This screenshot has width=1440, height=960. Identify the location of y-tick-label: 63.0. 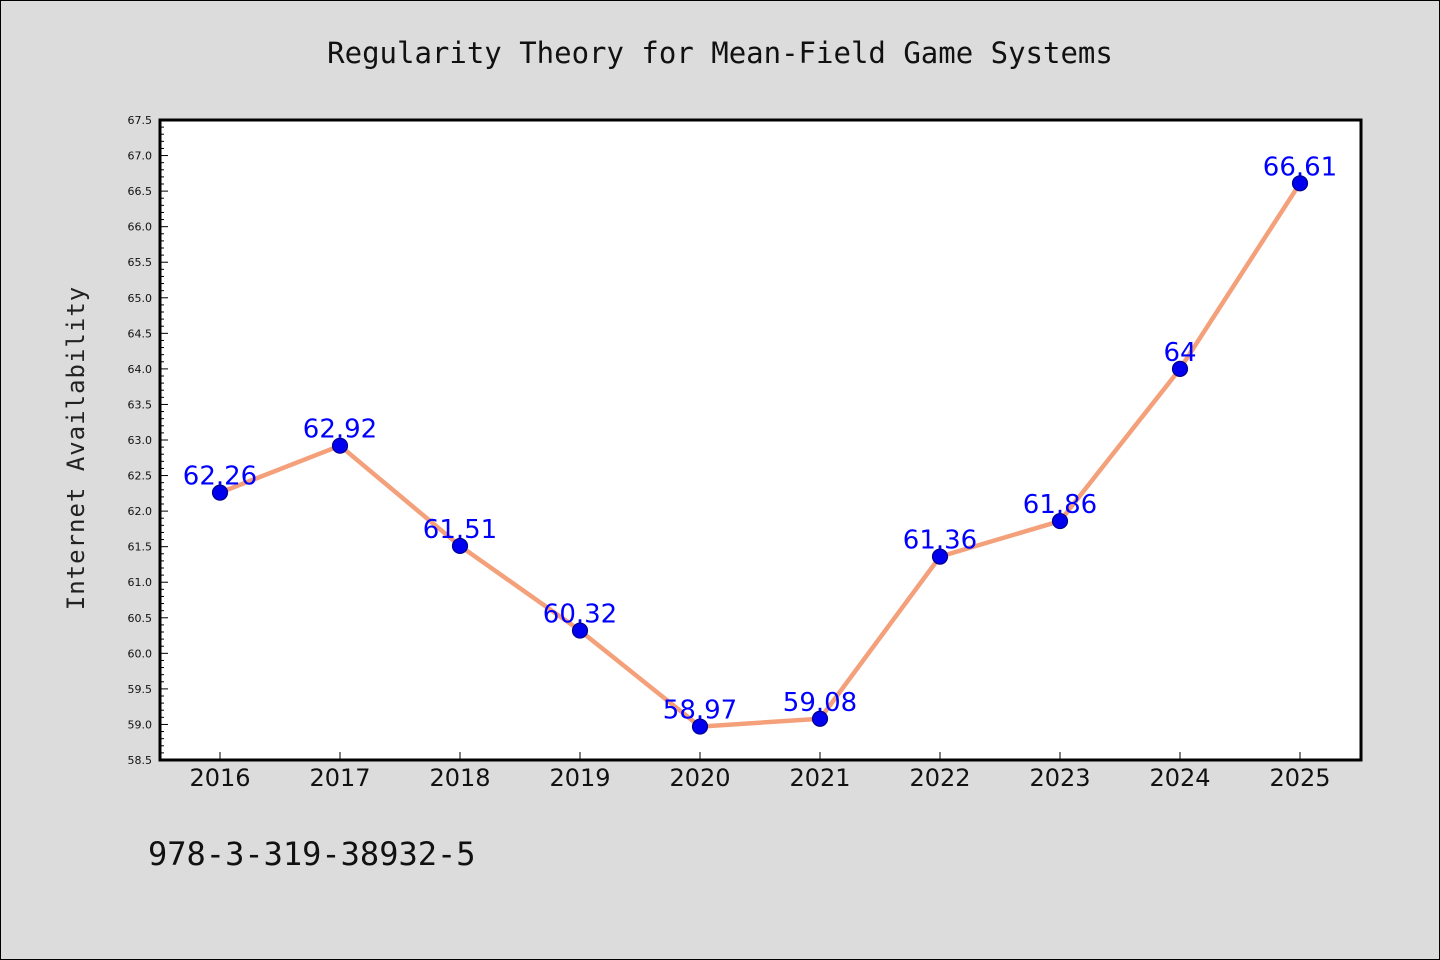
(140, 440).